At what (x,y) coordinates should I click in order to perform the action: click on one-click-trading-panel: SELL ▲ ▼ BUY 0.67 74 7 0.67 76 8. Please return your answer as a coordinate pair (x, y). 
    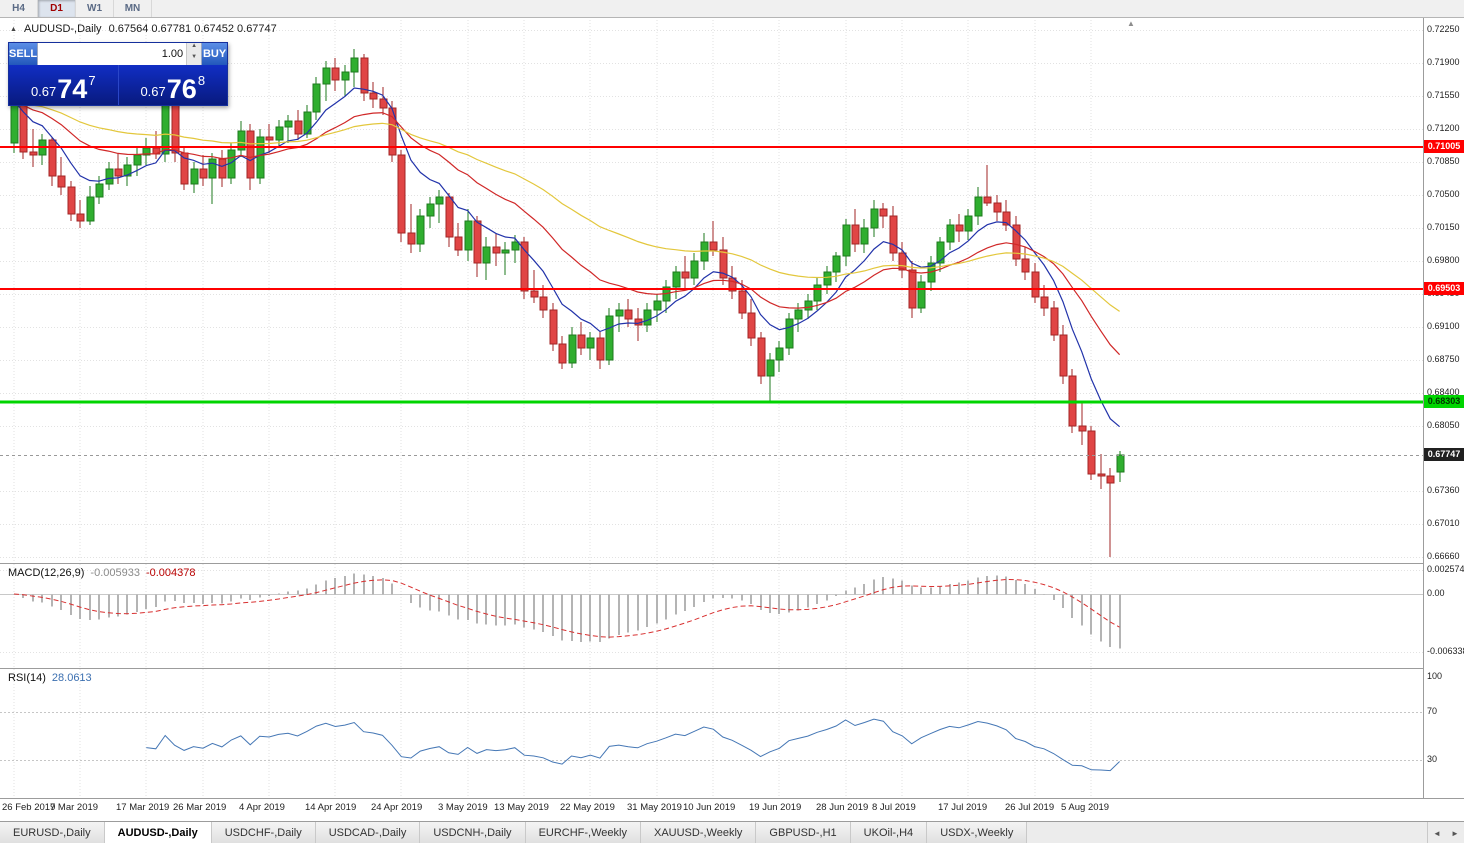
    Looking at the image, I should click on (118, 74).